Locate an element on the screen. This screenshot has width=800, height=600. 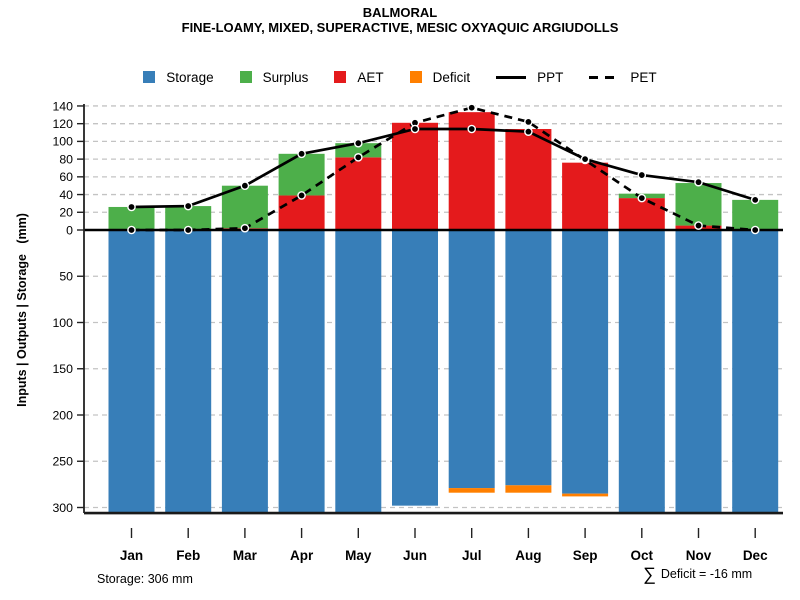
x-ticks: Jan Feb Mar Apr May Jun Jul Aug Sep Oct Nov Dec is located at coordinates (444, 545).